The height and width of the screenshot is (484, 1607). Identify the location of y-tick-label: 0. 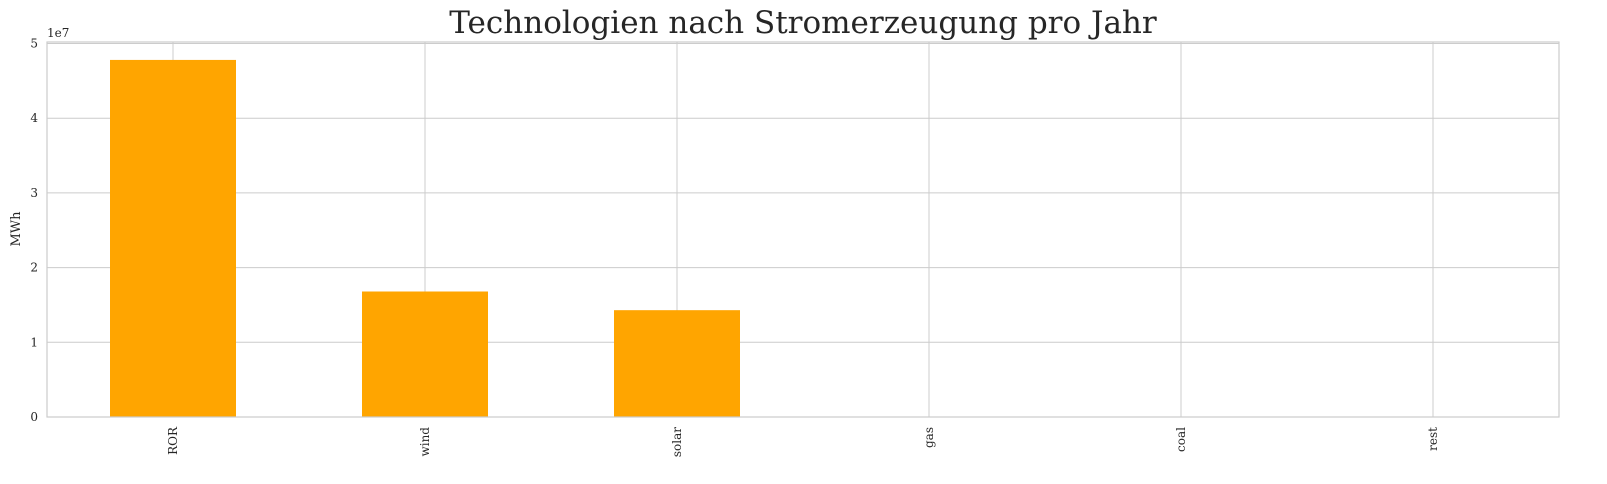
(34, 417).